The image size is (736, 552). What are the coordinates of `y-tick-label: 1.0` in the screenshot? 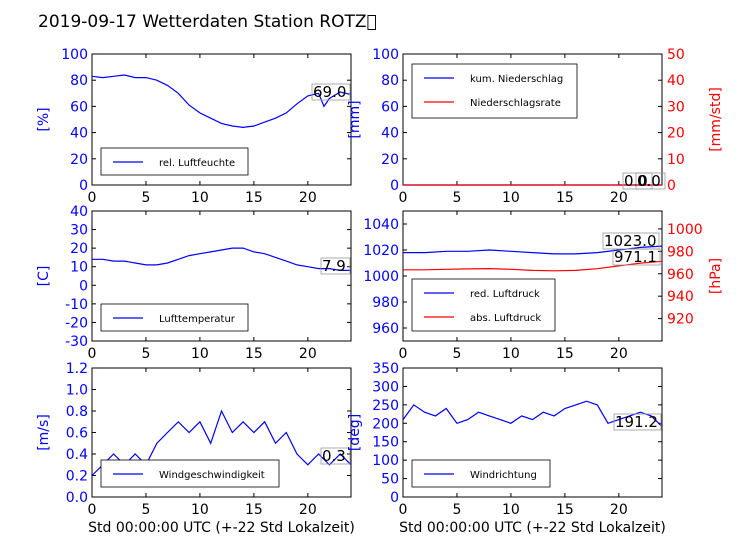 It's located at (77, 391).